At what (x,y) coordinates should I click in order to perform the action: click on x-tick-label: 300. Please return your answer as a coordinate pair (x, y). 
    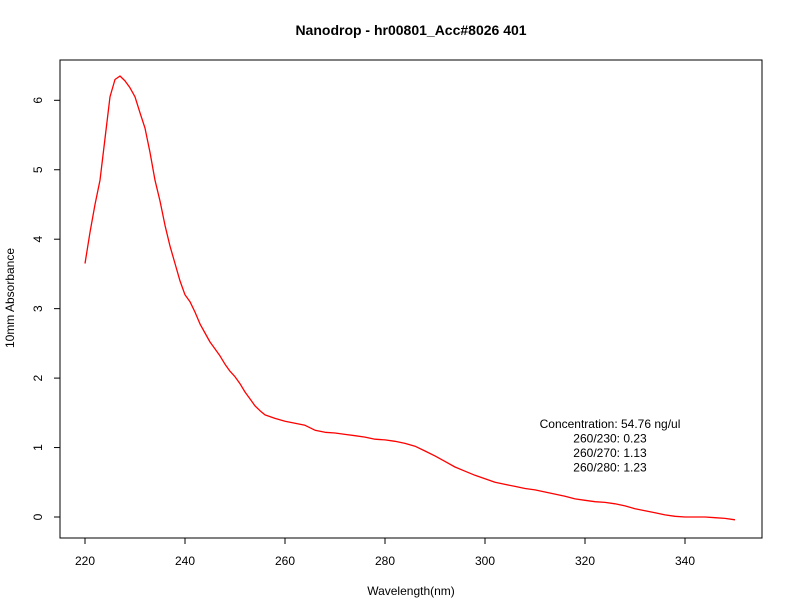
    Looking at the image, I should click on (485, 561).